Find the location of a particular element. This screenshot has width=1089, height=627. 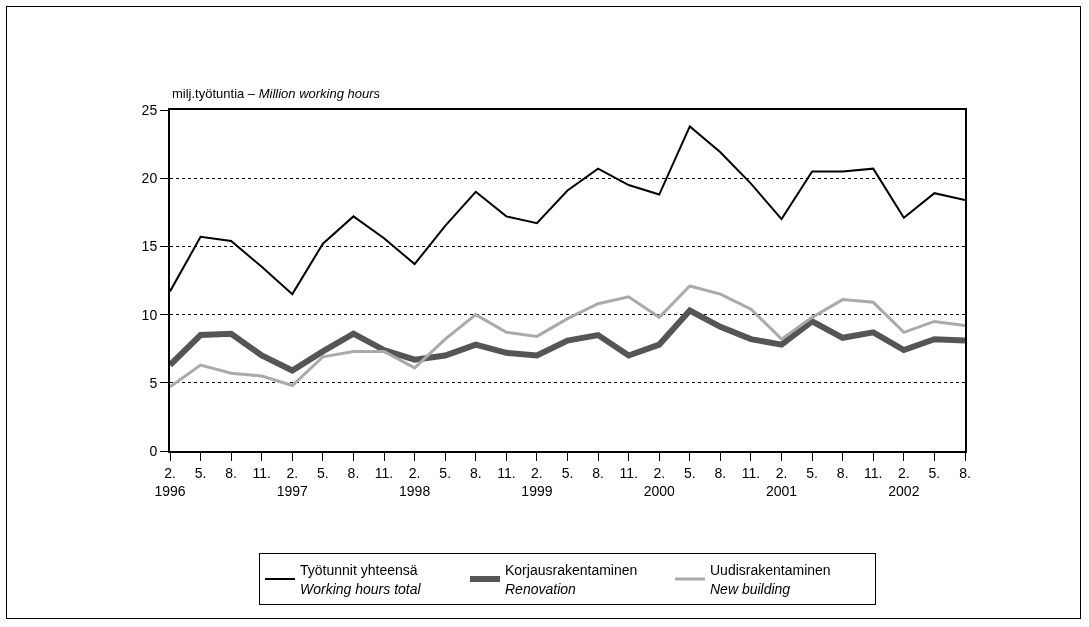

y-tick-label: 20 is located at coordinates (149, 178).